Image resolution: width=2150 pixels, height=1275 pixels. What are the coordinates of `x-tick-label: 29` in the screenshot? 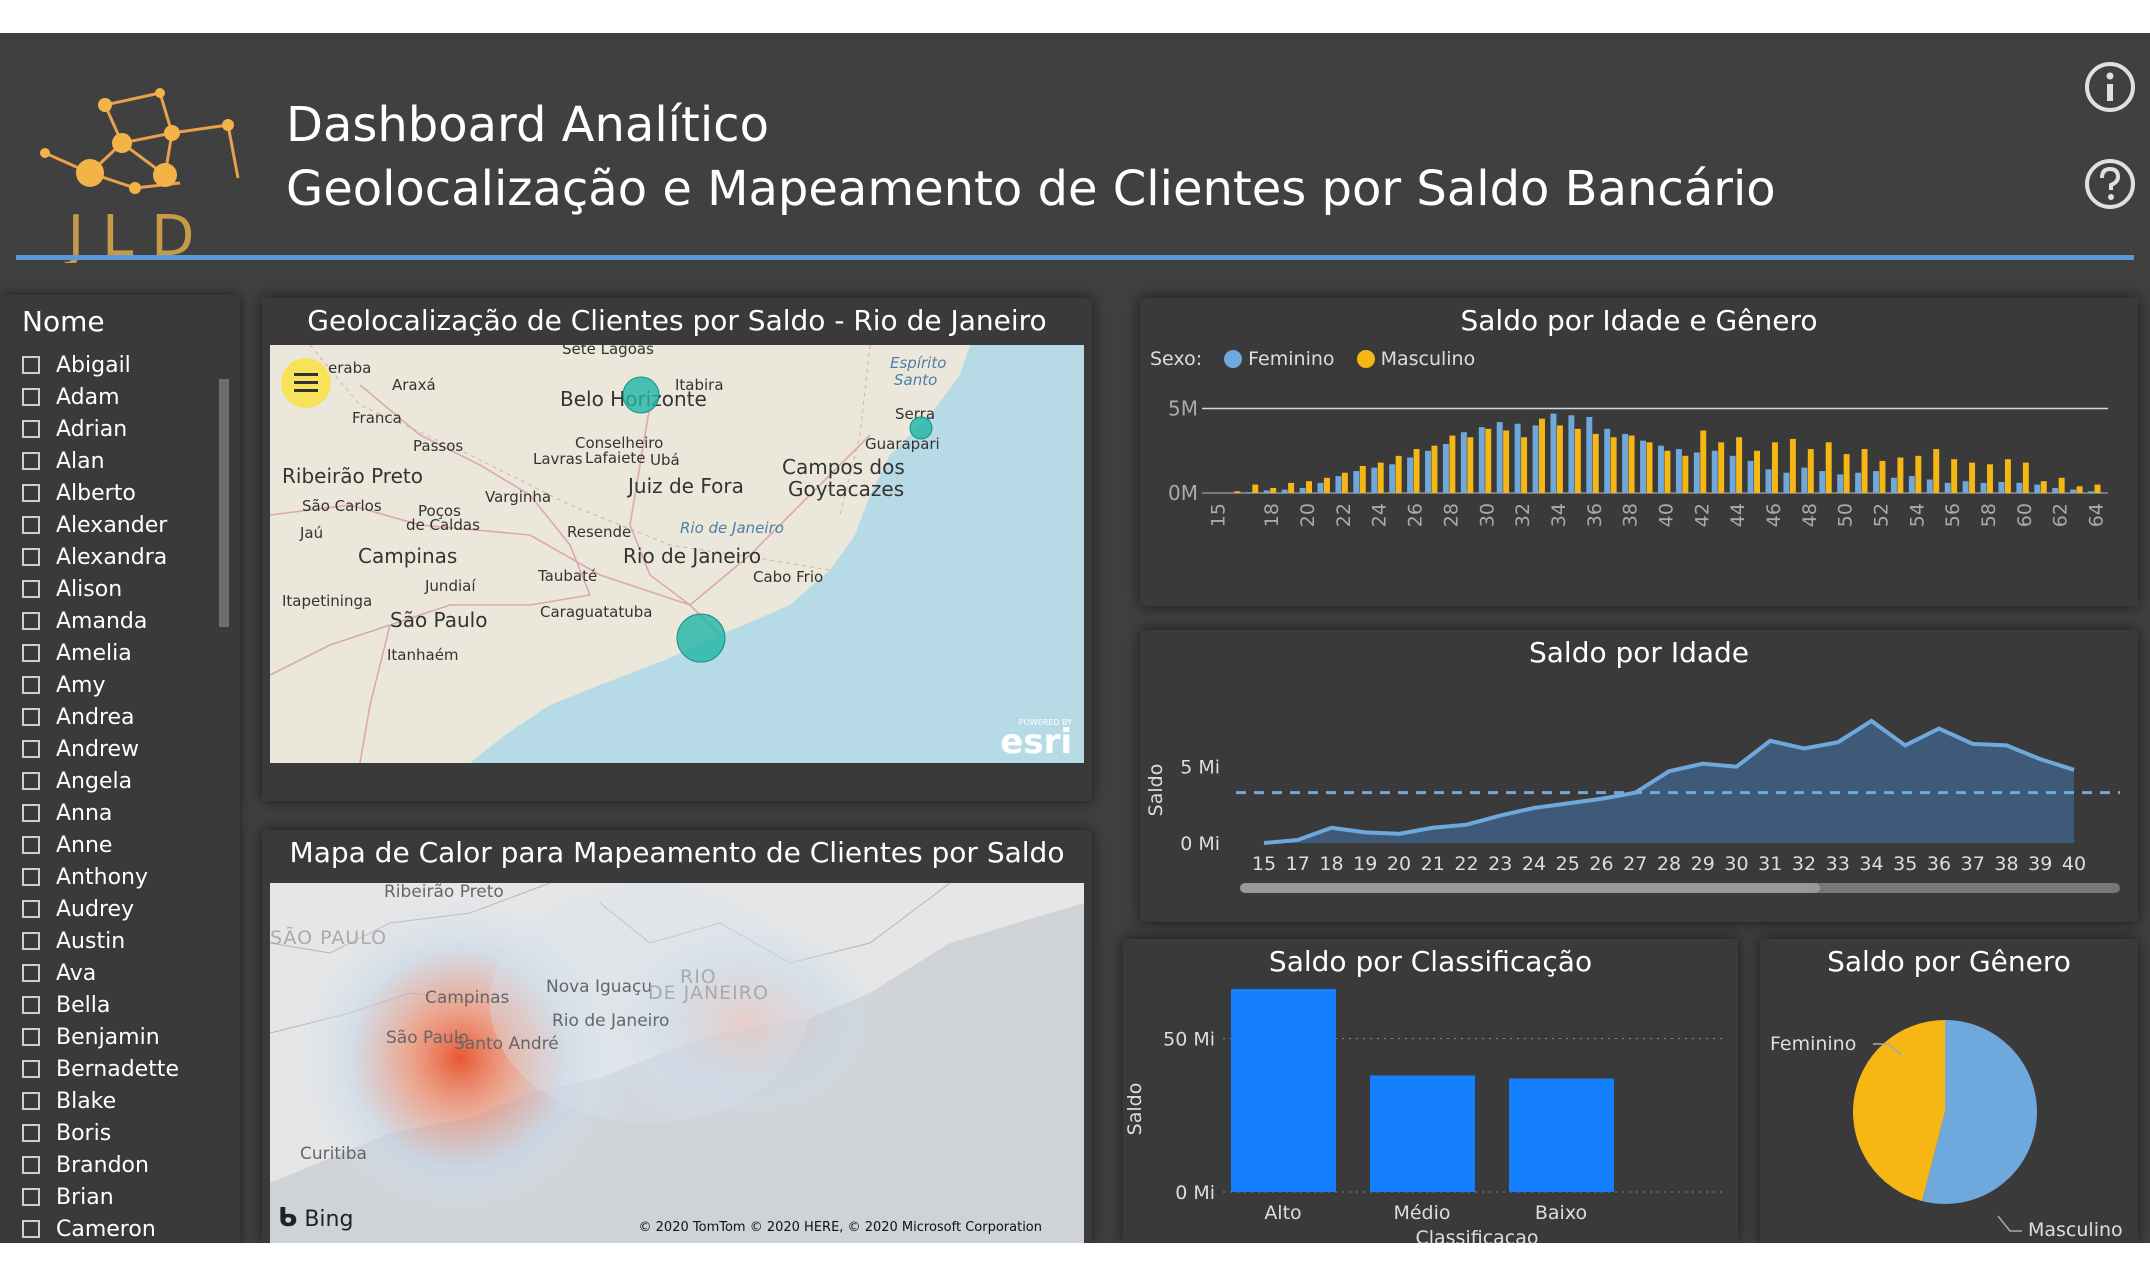 It's located at (1703, 864).